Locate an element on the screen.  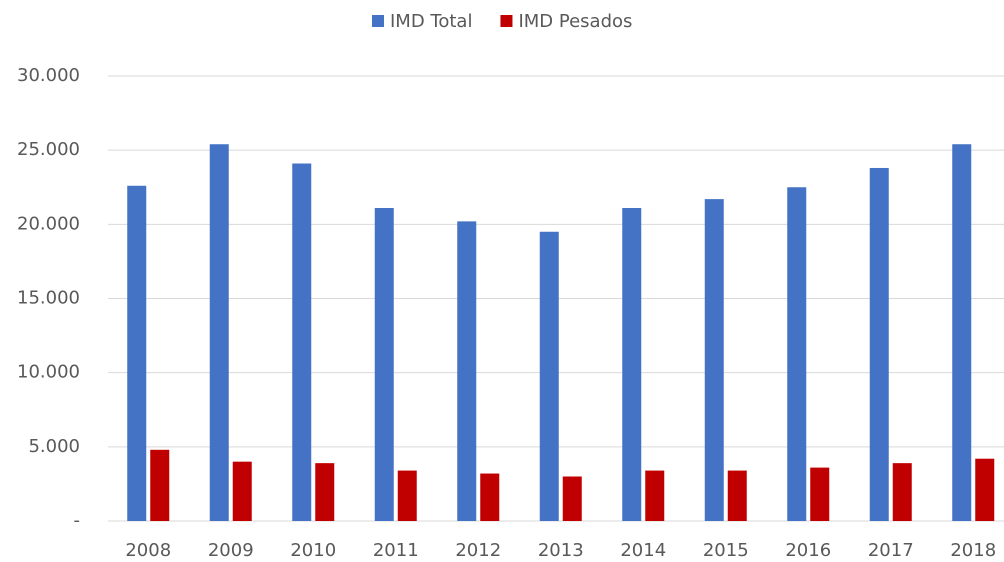
legend-label: IMD Total is located at coordinates (431, 21).